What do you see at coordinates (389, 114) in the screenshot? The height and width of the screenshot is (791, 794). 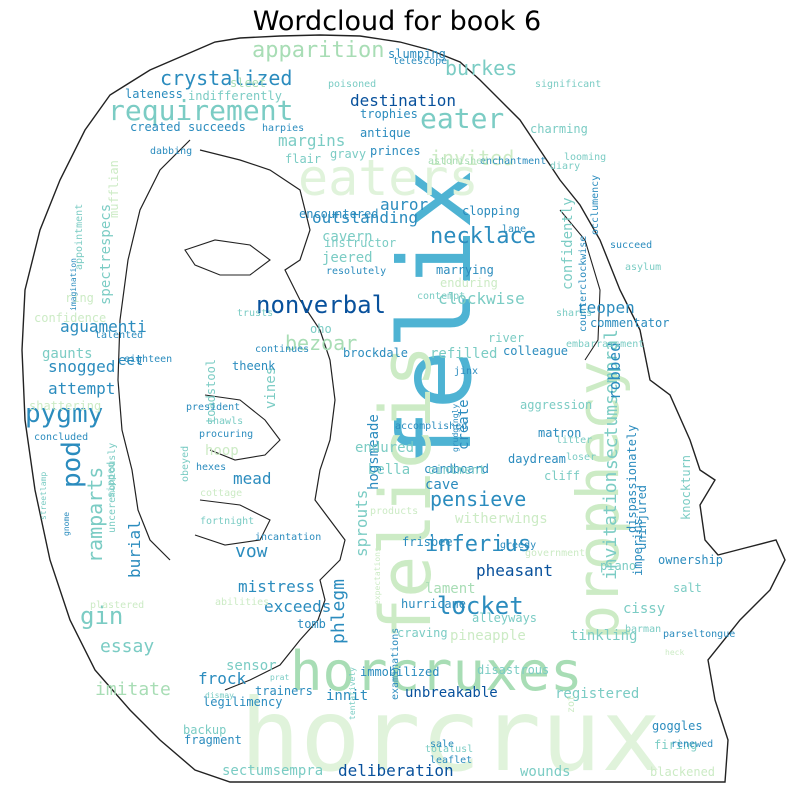 I see `word-trophies: trophies` at bounding box center [389, 114].